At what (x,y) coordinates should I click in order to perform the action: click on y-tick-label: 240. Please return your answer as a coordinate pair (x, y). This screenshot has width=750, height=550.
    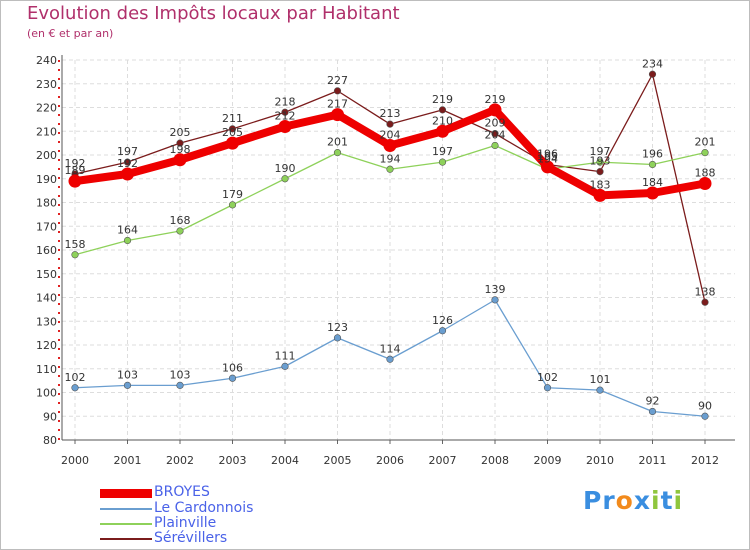
    Looking at the image, I should click on (46, 60).